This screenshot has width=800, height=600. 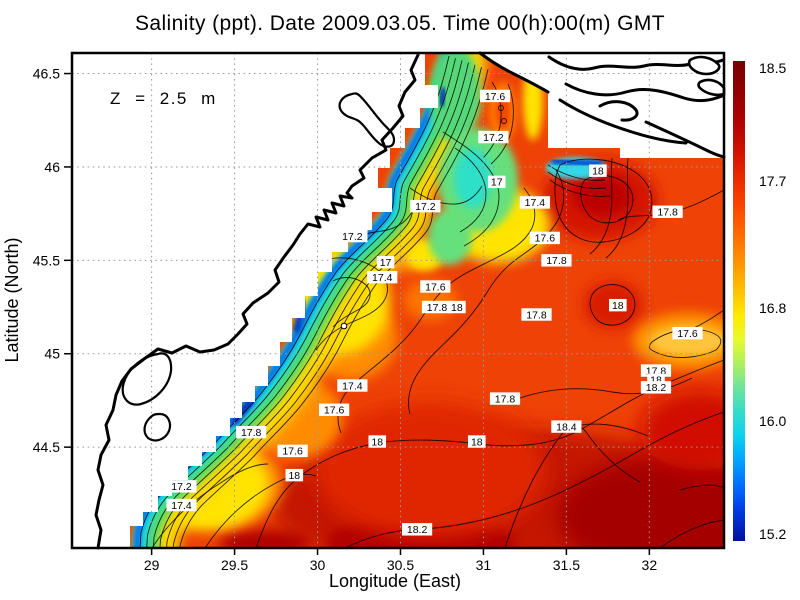 What do you see at coordinates (46, 260) in the screenshot?
I see `y-tick-label: 45.5` at bounding box center [46, 260].